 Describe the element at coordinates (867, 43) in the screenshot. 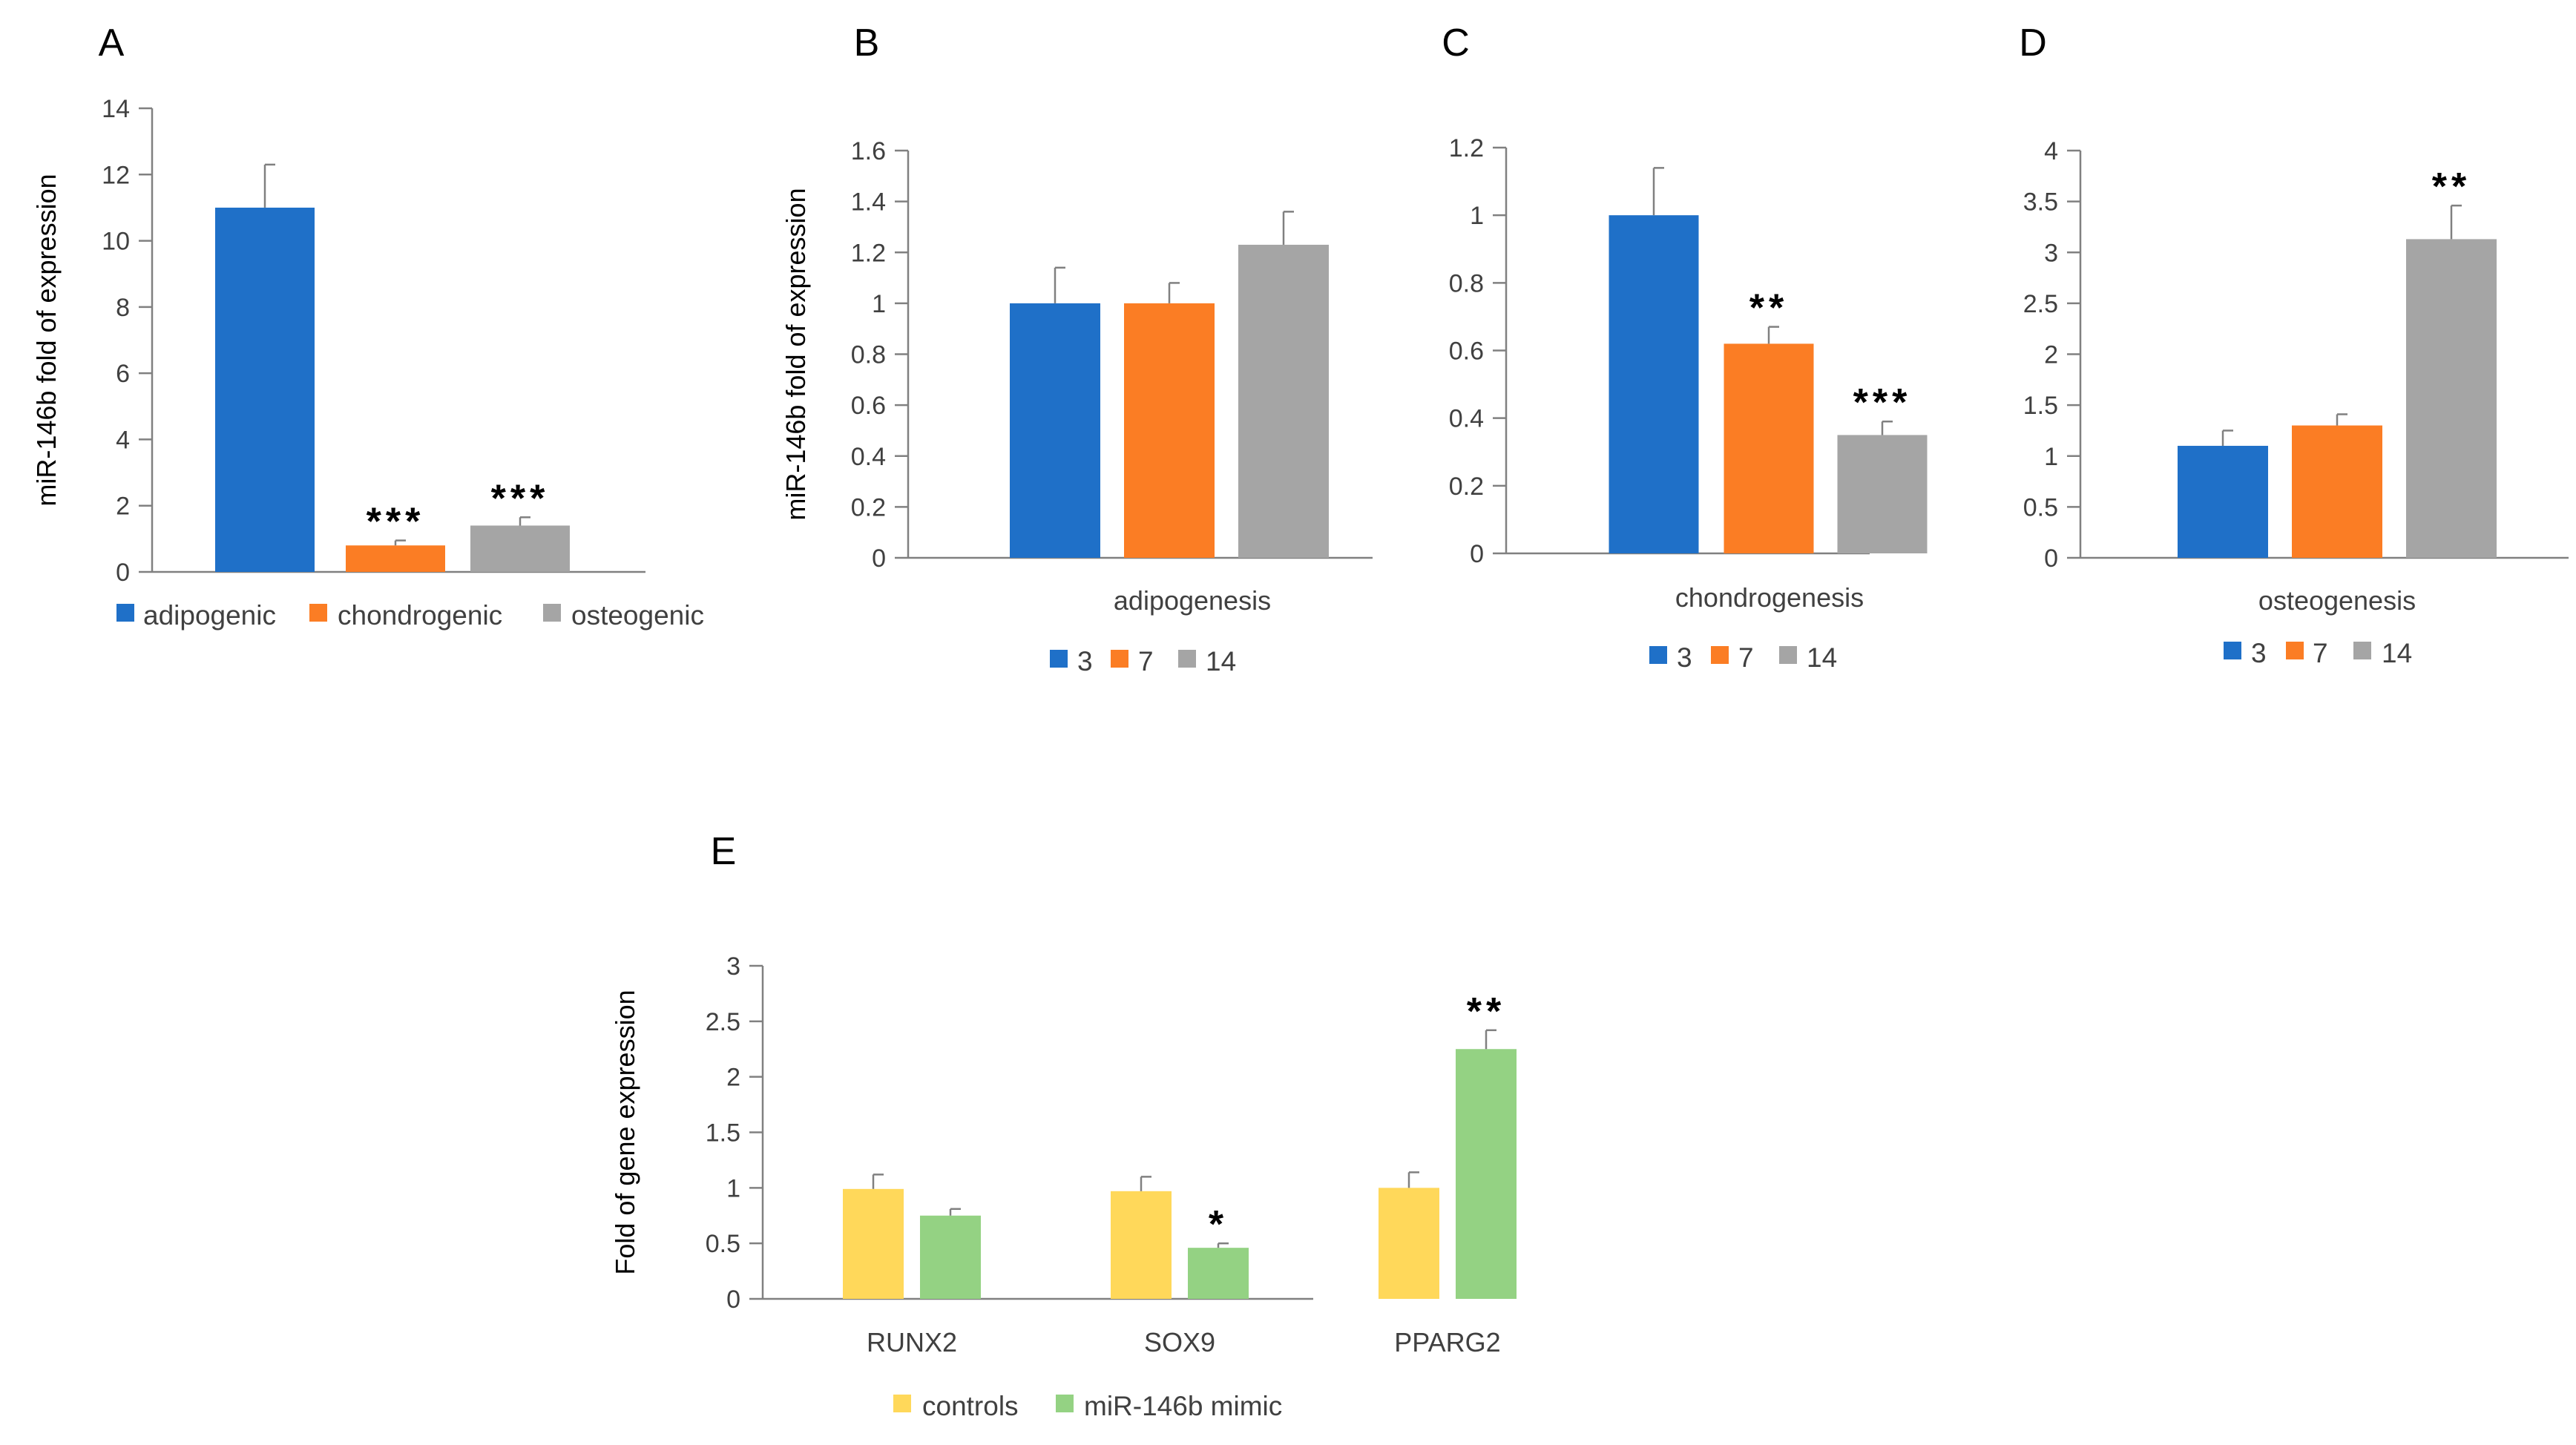

I see `panel-letter: B` at that location.